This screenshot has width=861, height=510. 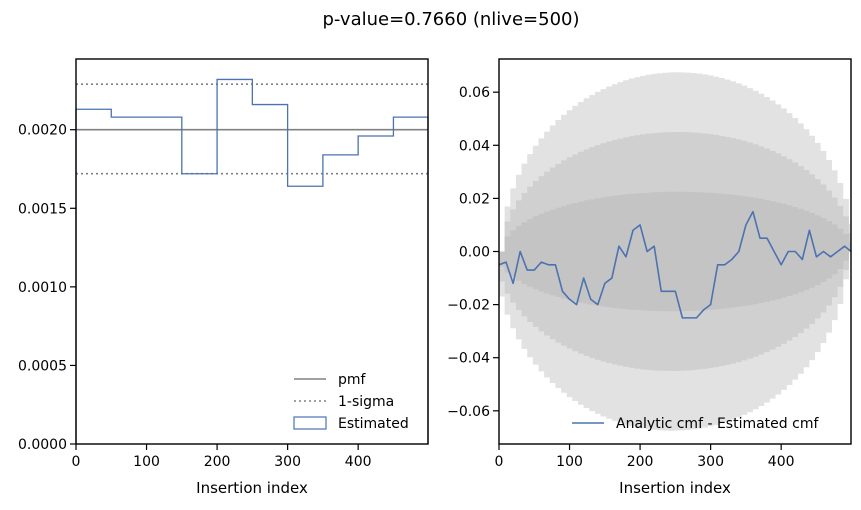 What do you see at coordinates (42, 131) in the screenshot?
I see `y-tick-label: 0.0020` at bounding box center [42, 131].